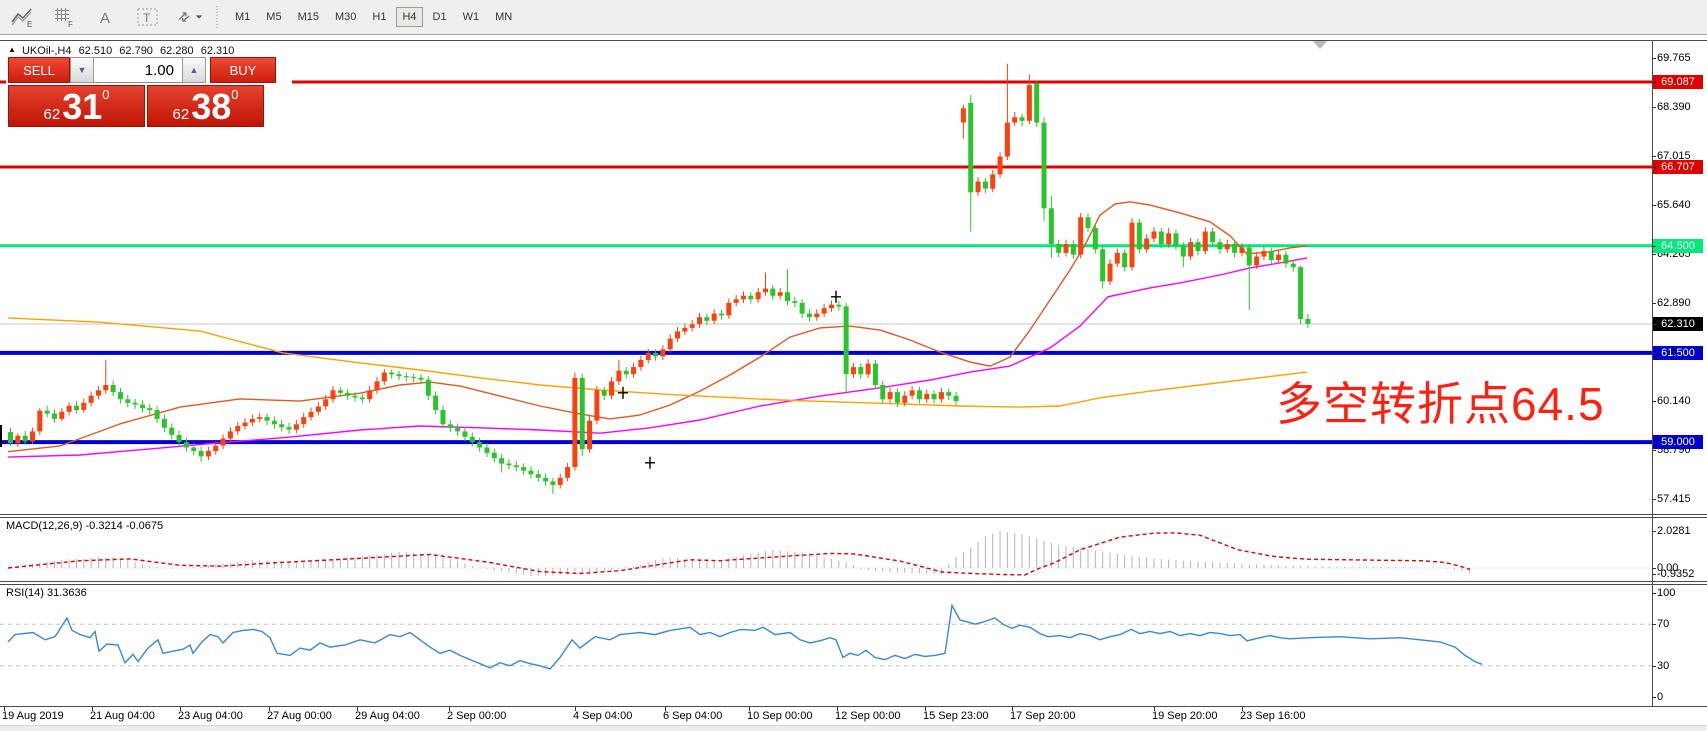 This screenshot has height=731, width=1707. I want to click on time-tick-label: 23 Aug 04:00, so click(210, 716).